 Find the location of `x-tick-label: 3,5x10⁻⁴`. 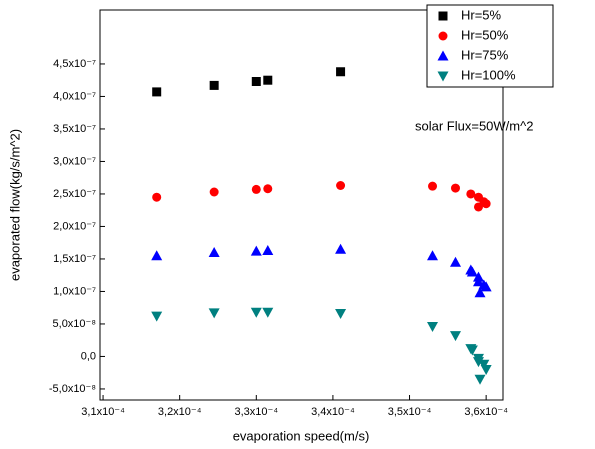

x-tick-label: 3,5x10⁻⁴ is located at coordinates (410, 412).